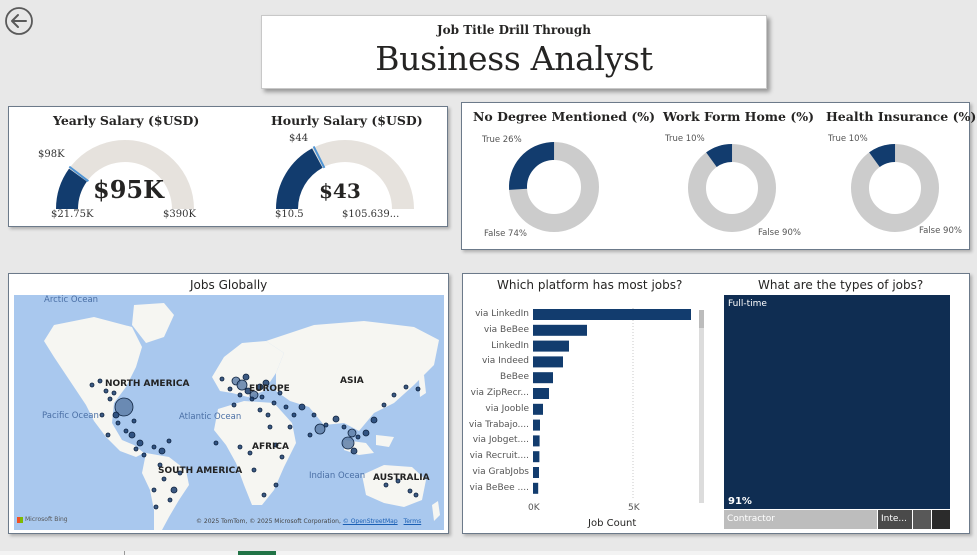 This screenshot has width=977, height=555. I want to click on yearly-salary-gauge, so click(125, 175).